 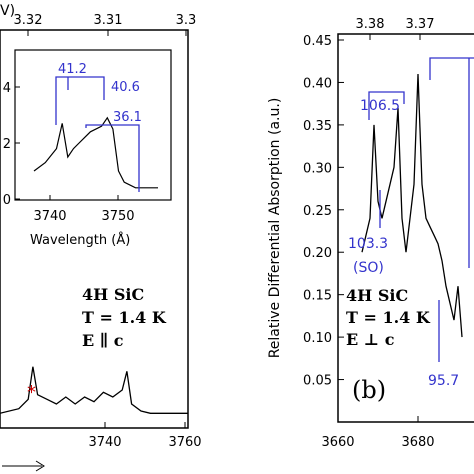 What do you see at coordinates (380, 106) in the screenshot?
I see `right-label-106-5: 106.5` at bounding box center [380, 106].